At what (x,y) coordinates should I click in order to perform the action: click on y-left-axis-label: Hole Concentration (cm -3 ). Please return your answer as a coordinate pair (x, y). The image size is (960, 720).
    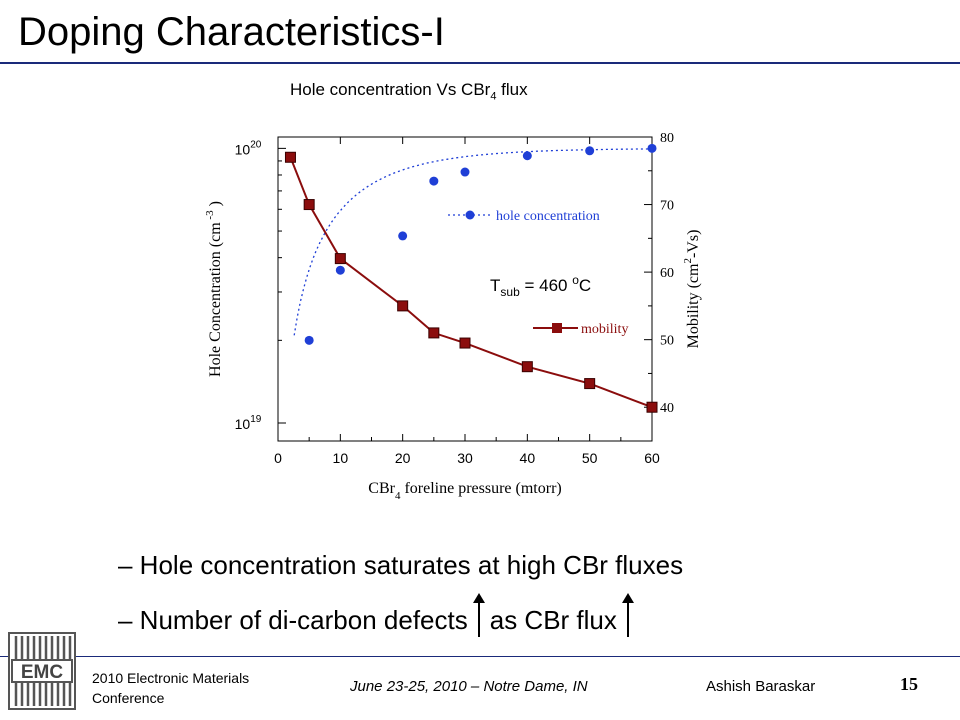
    Looking at the image, I should click on (214, 289).